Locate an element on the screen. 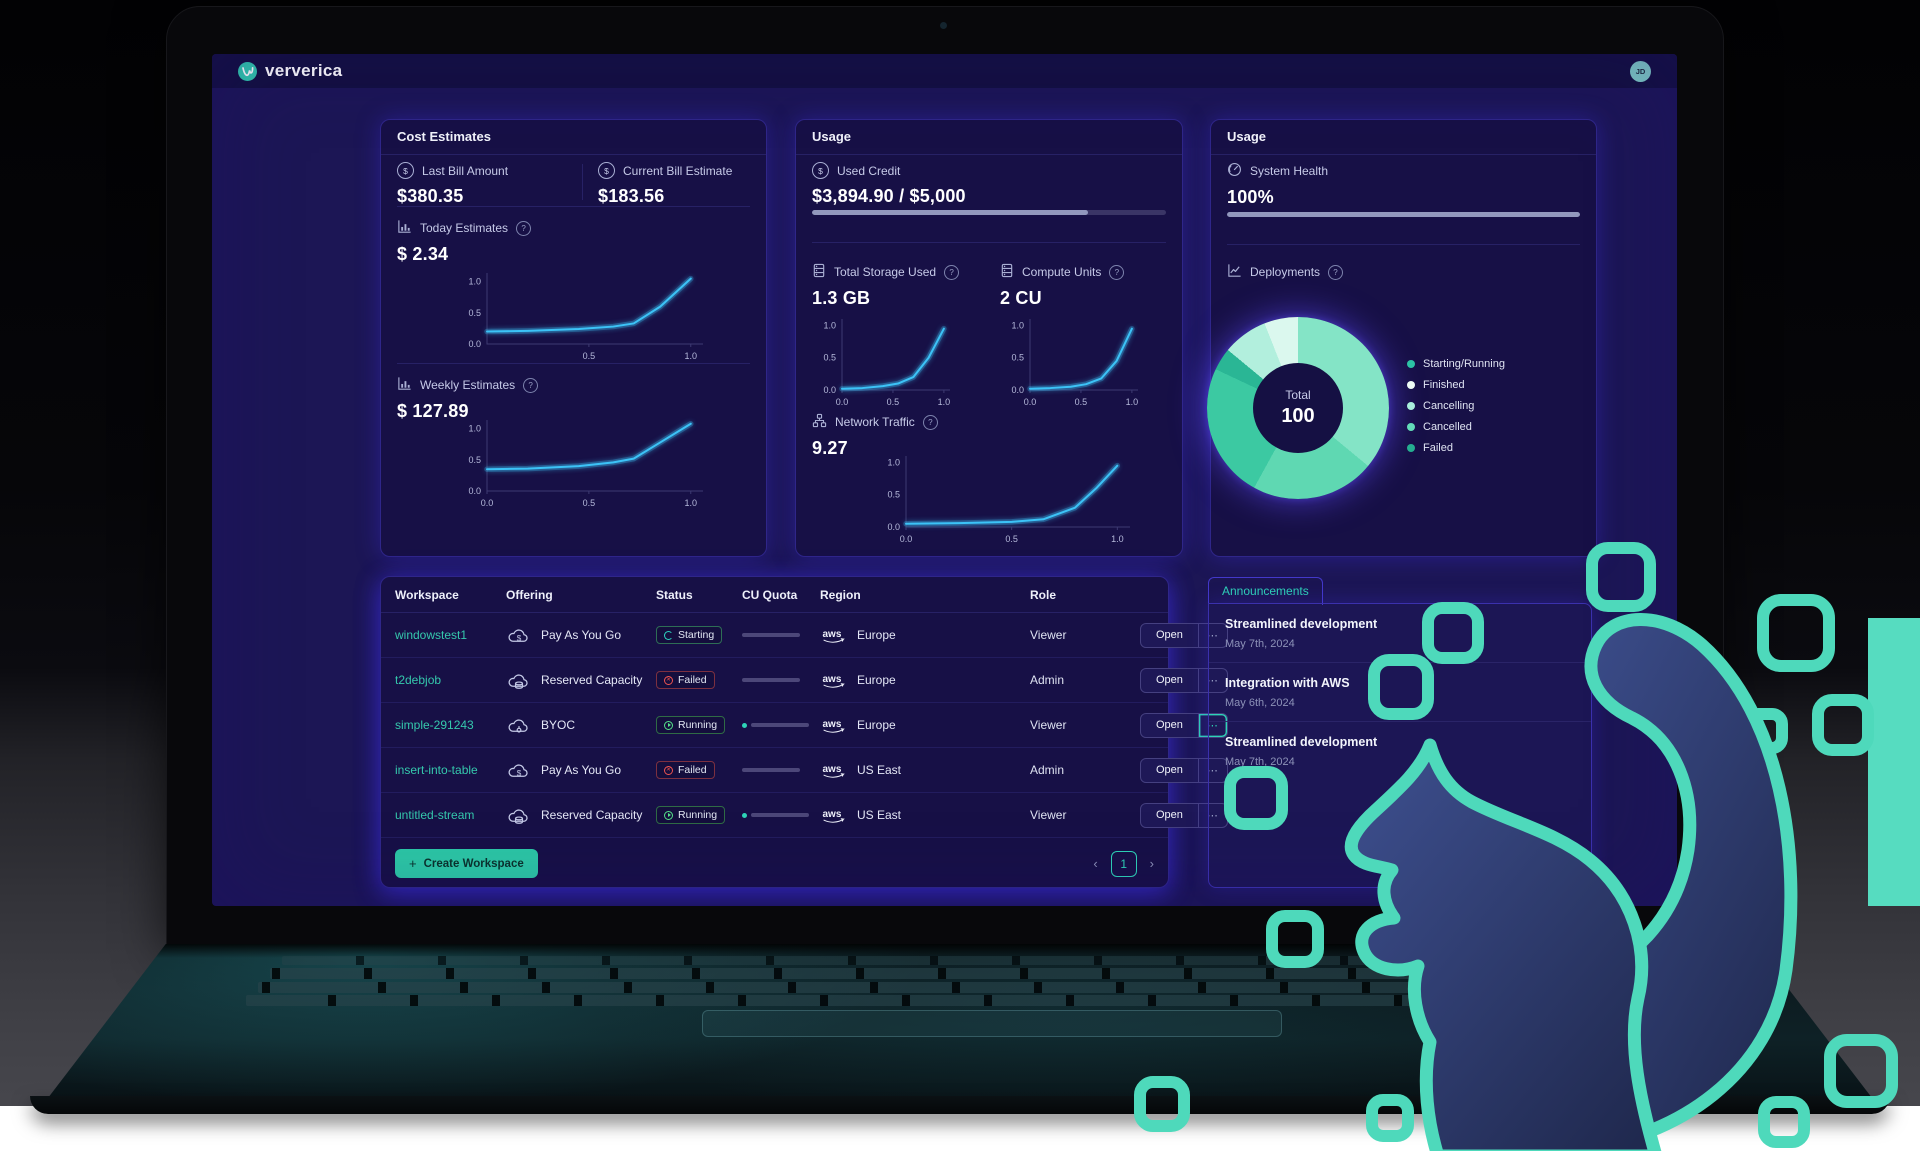  next-page-icon: › is located at coordinates (1151, 863).